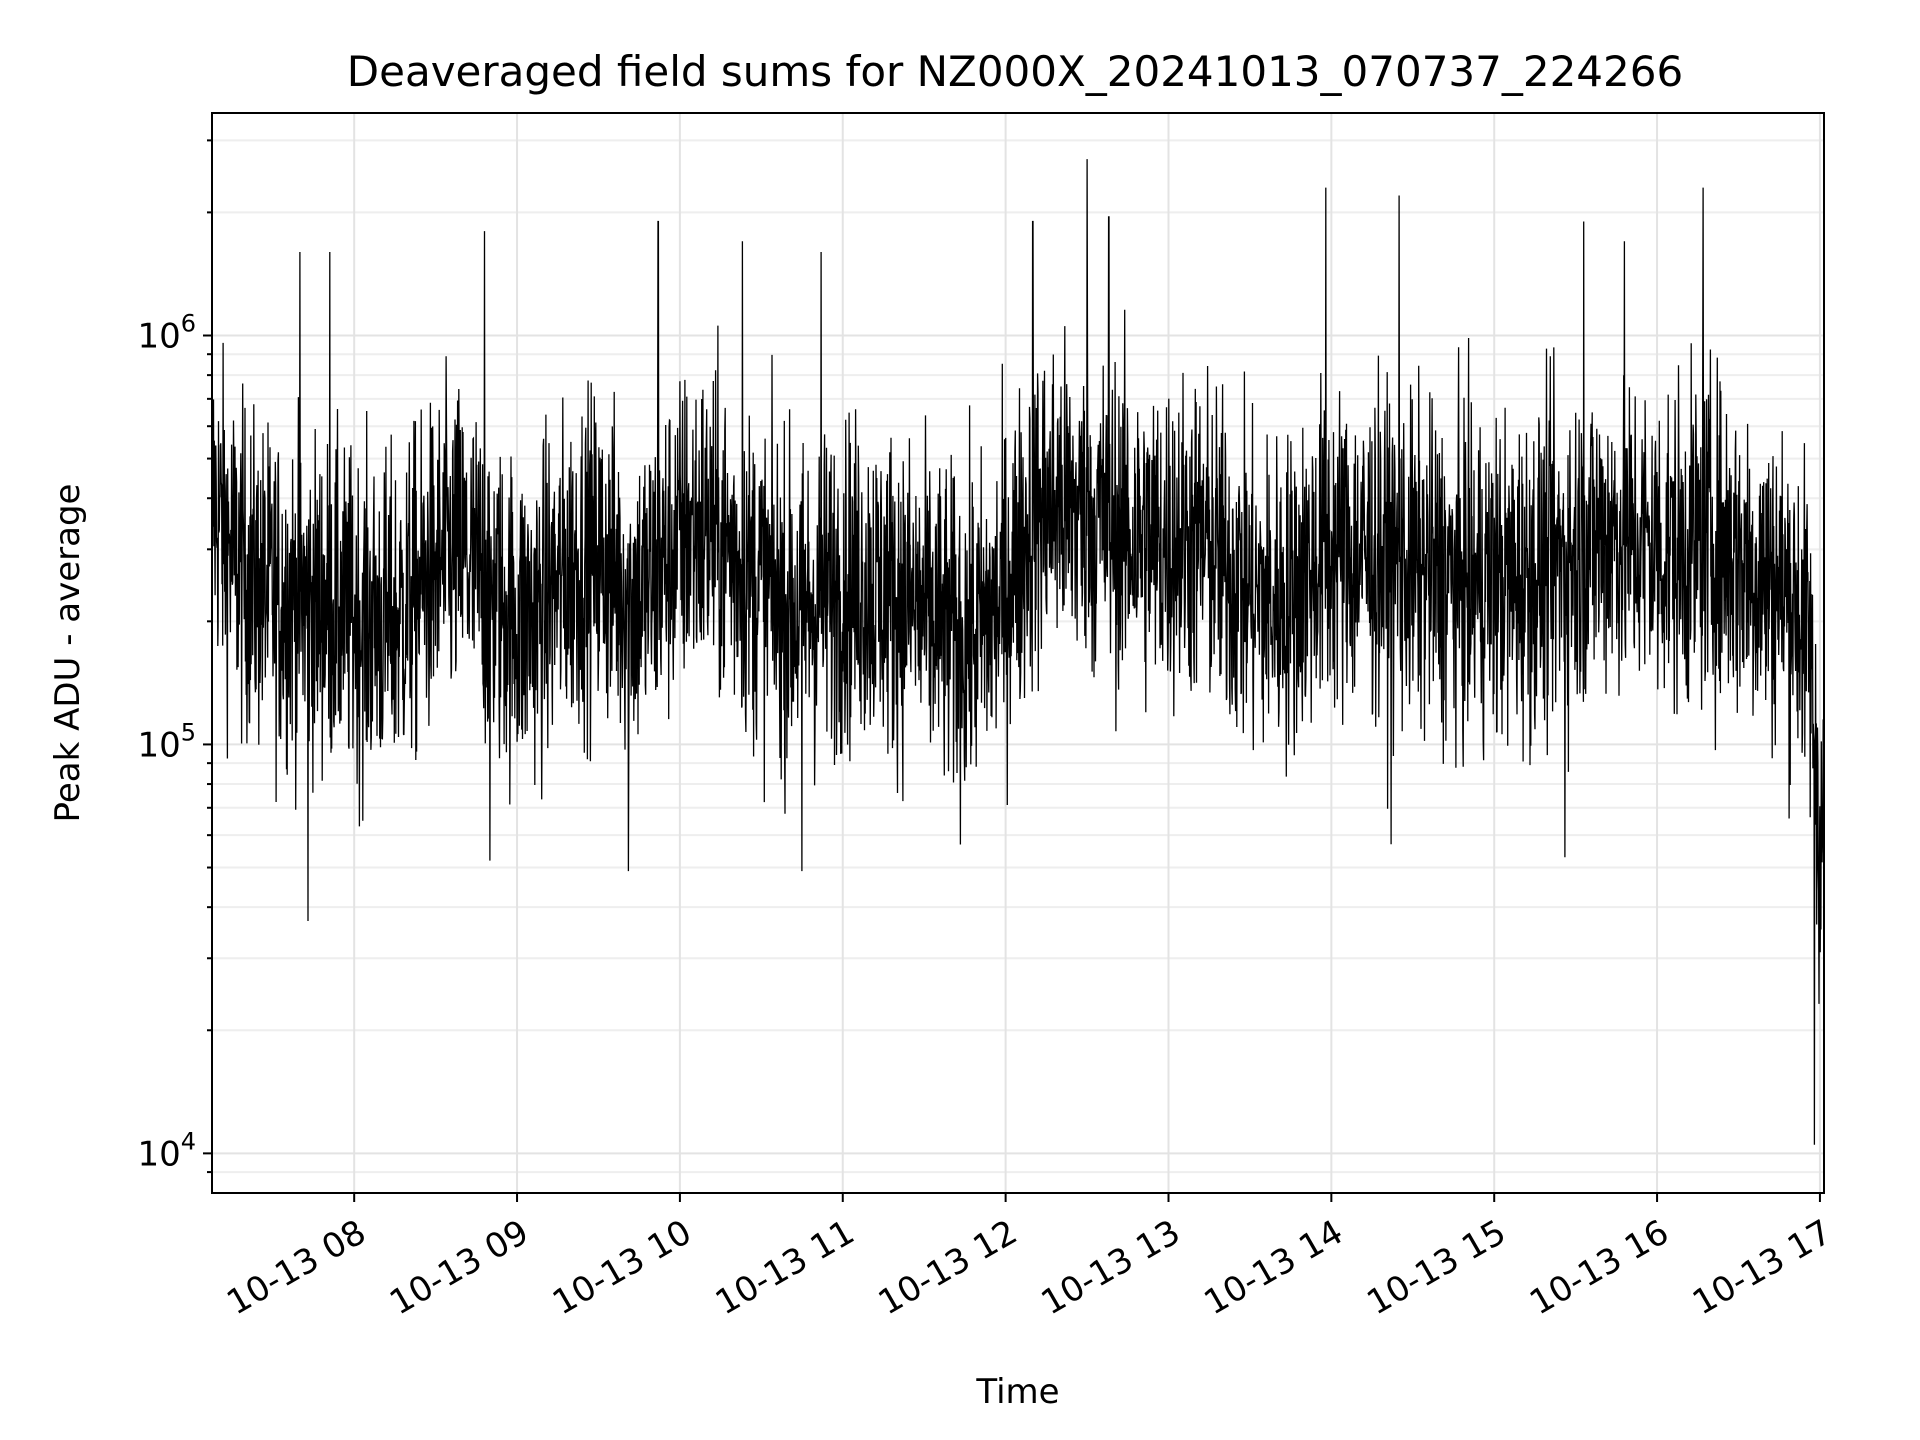 The width and height of the screenshot is (1920, 1440). Describe the element at coordinates (68, 653) in the screenshot. I see `y-axis-label: Peak ADU - average` at that location.